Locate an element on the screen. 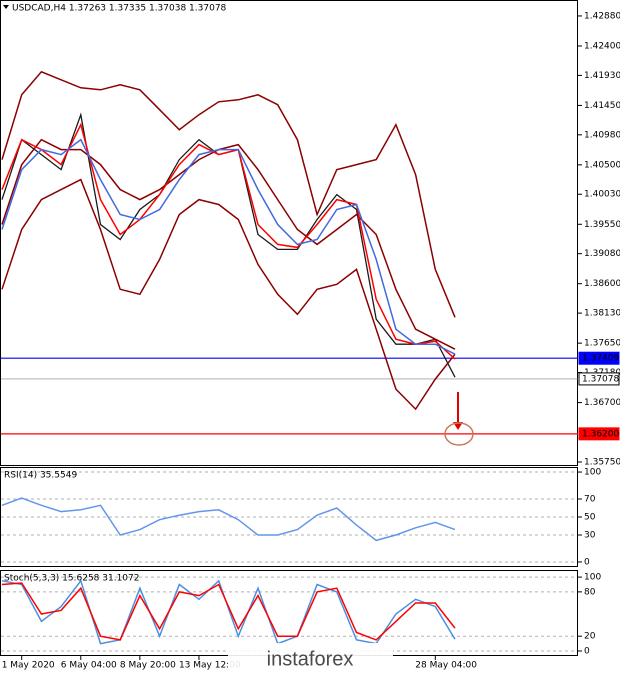 This screenshot has width=620, height=674. watermark: instaforex is located at coordinates (310, 659).